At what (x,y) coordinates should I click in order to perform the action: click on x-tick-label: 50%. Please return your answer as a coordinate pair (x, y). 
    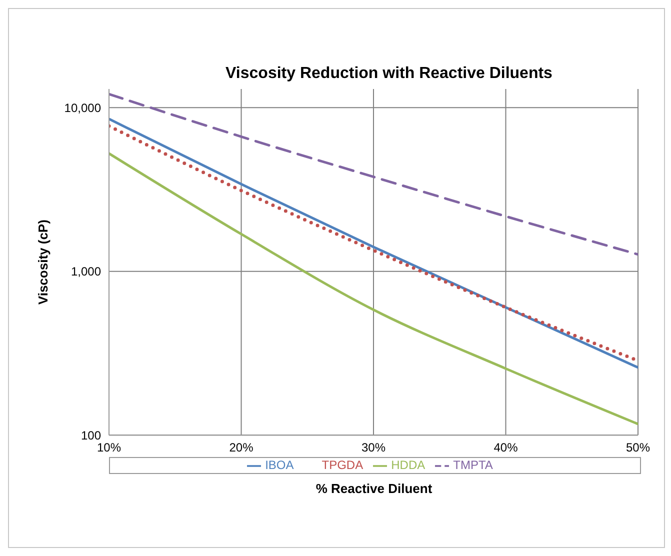
    Looking at the image, I should click on (638, 447).